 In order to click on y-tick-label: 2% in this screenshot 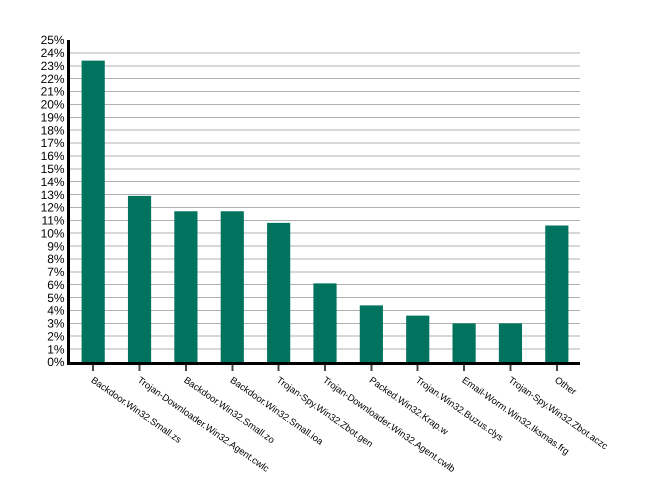, I will do `click(56, 336)`.